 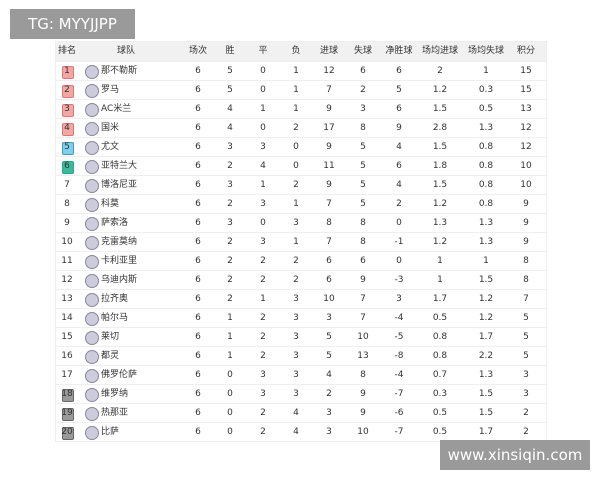 What do you see at coordinates (301, 356) in the screenshot?
I see `table-row: 16 都灵 6 1 2 3 5 13 -8 0.8 2.2 5` at bounding box center [301, 356].